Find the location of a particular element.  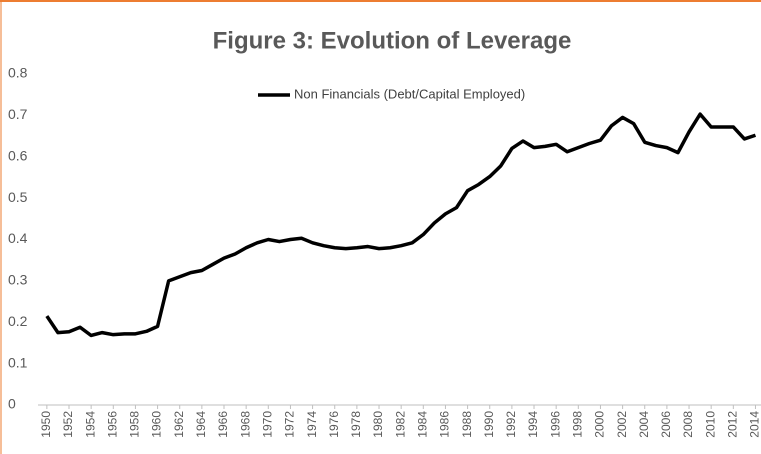

x-tick-label: 1968 is located at coordinates (245, 424).